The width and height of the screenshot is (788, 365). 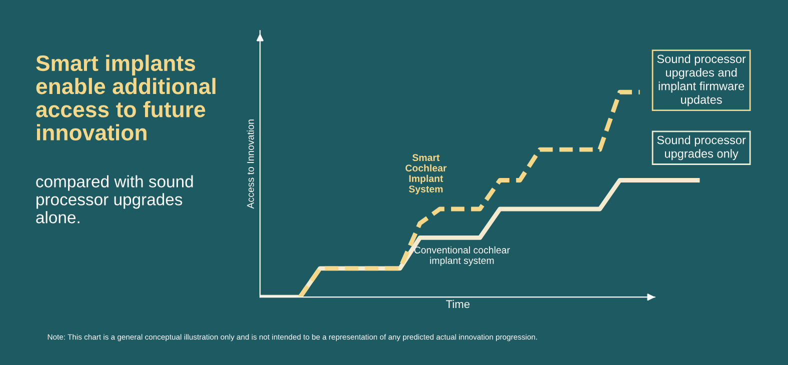 I want to click on text: compared with sound processor upgrades alone., so click(x=114, y=199).